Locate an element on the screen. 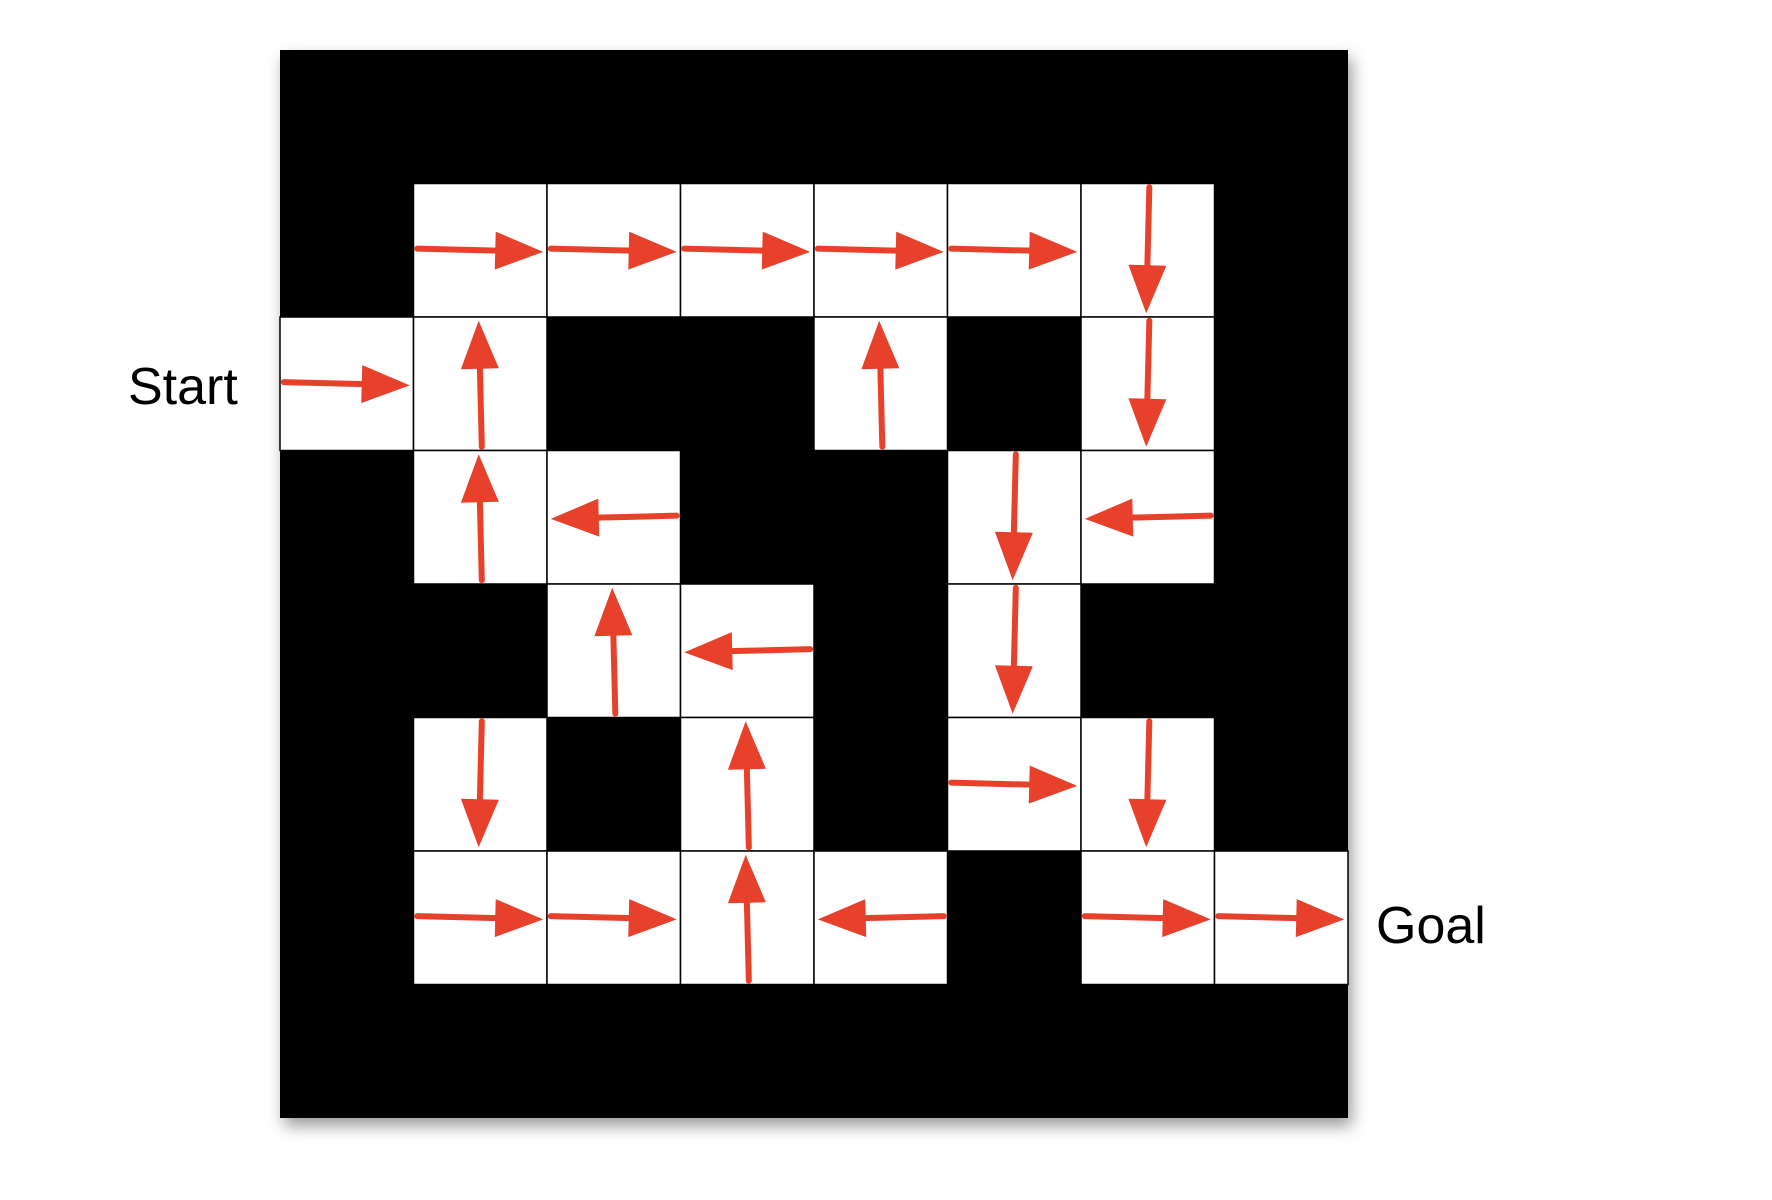 This screenshot has height=1200, width=1772. arrow-up-r5-c3 is located at coordinates (746, 786).